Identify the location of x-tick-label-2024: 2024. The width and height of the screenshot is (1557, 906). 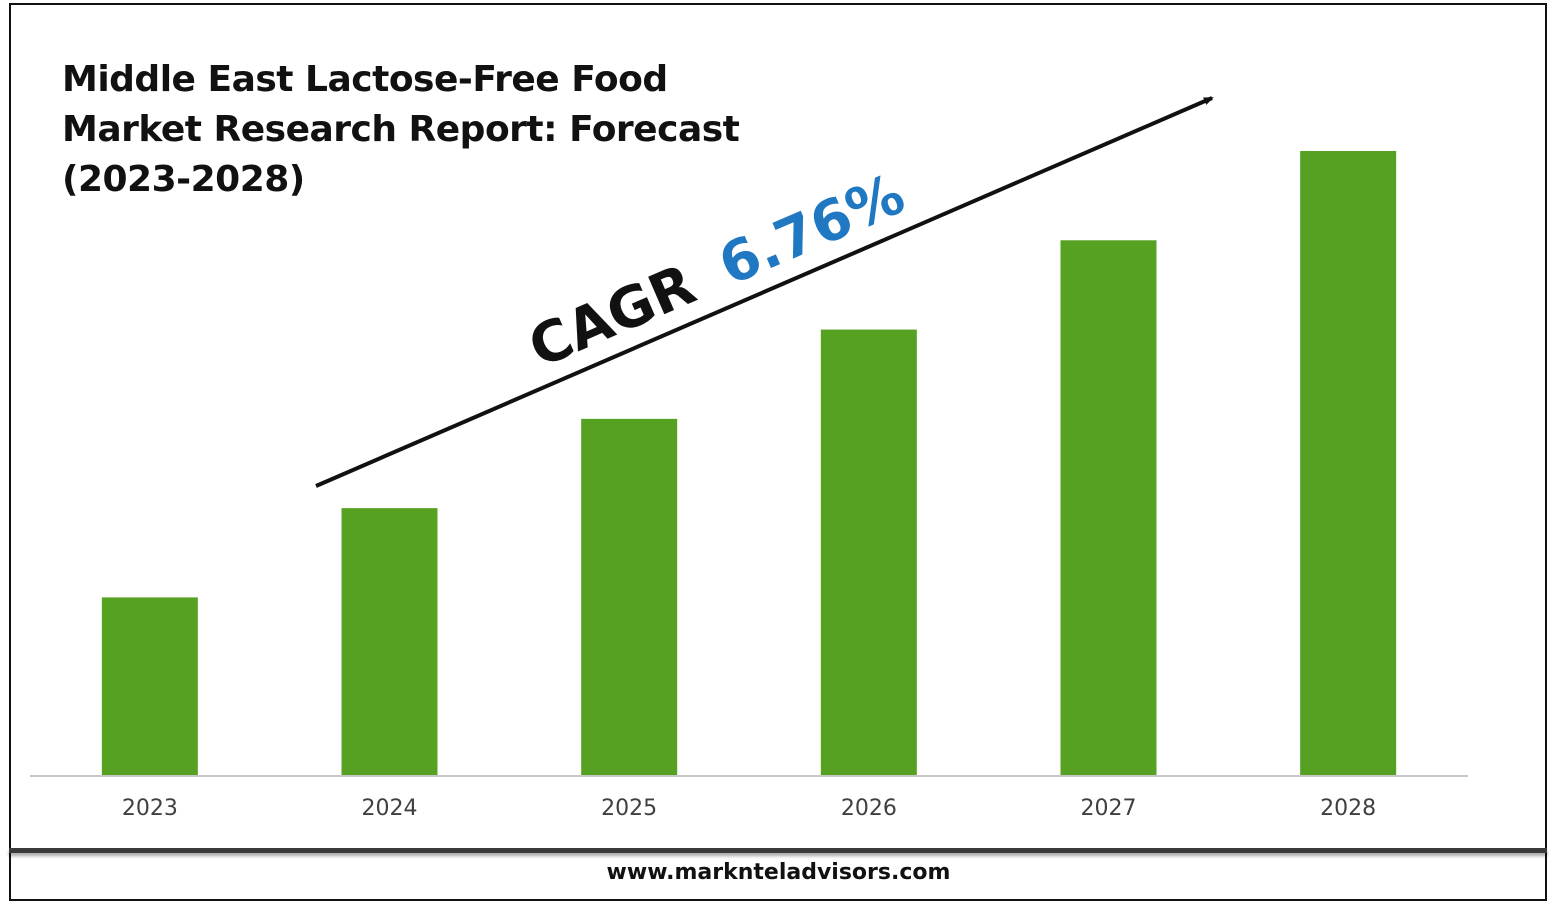
(390, 808).